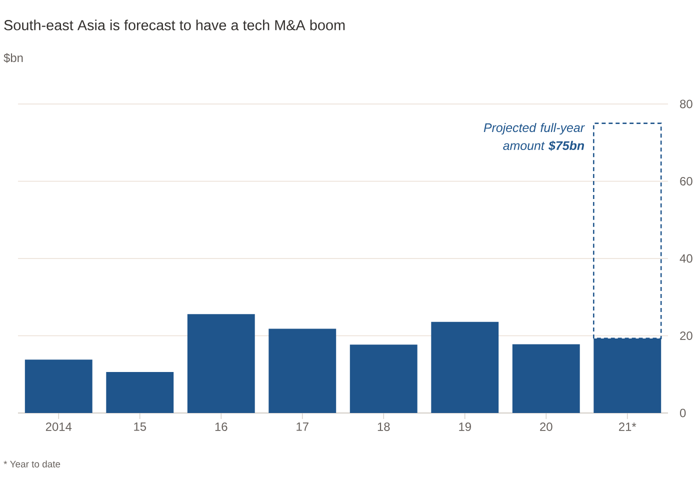  What do you see at coordinates (174, 25) in the screenshot?
I see `chart-title: South-east Asia is forecast to have a tech M&A boom` at bounding box center [174, 25].